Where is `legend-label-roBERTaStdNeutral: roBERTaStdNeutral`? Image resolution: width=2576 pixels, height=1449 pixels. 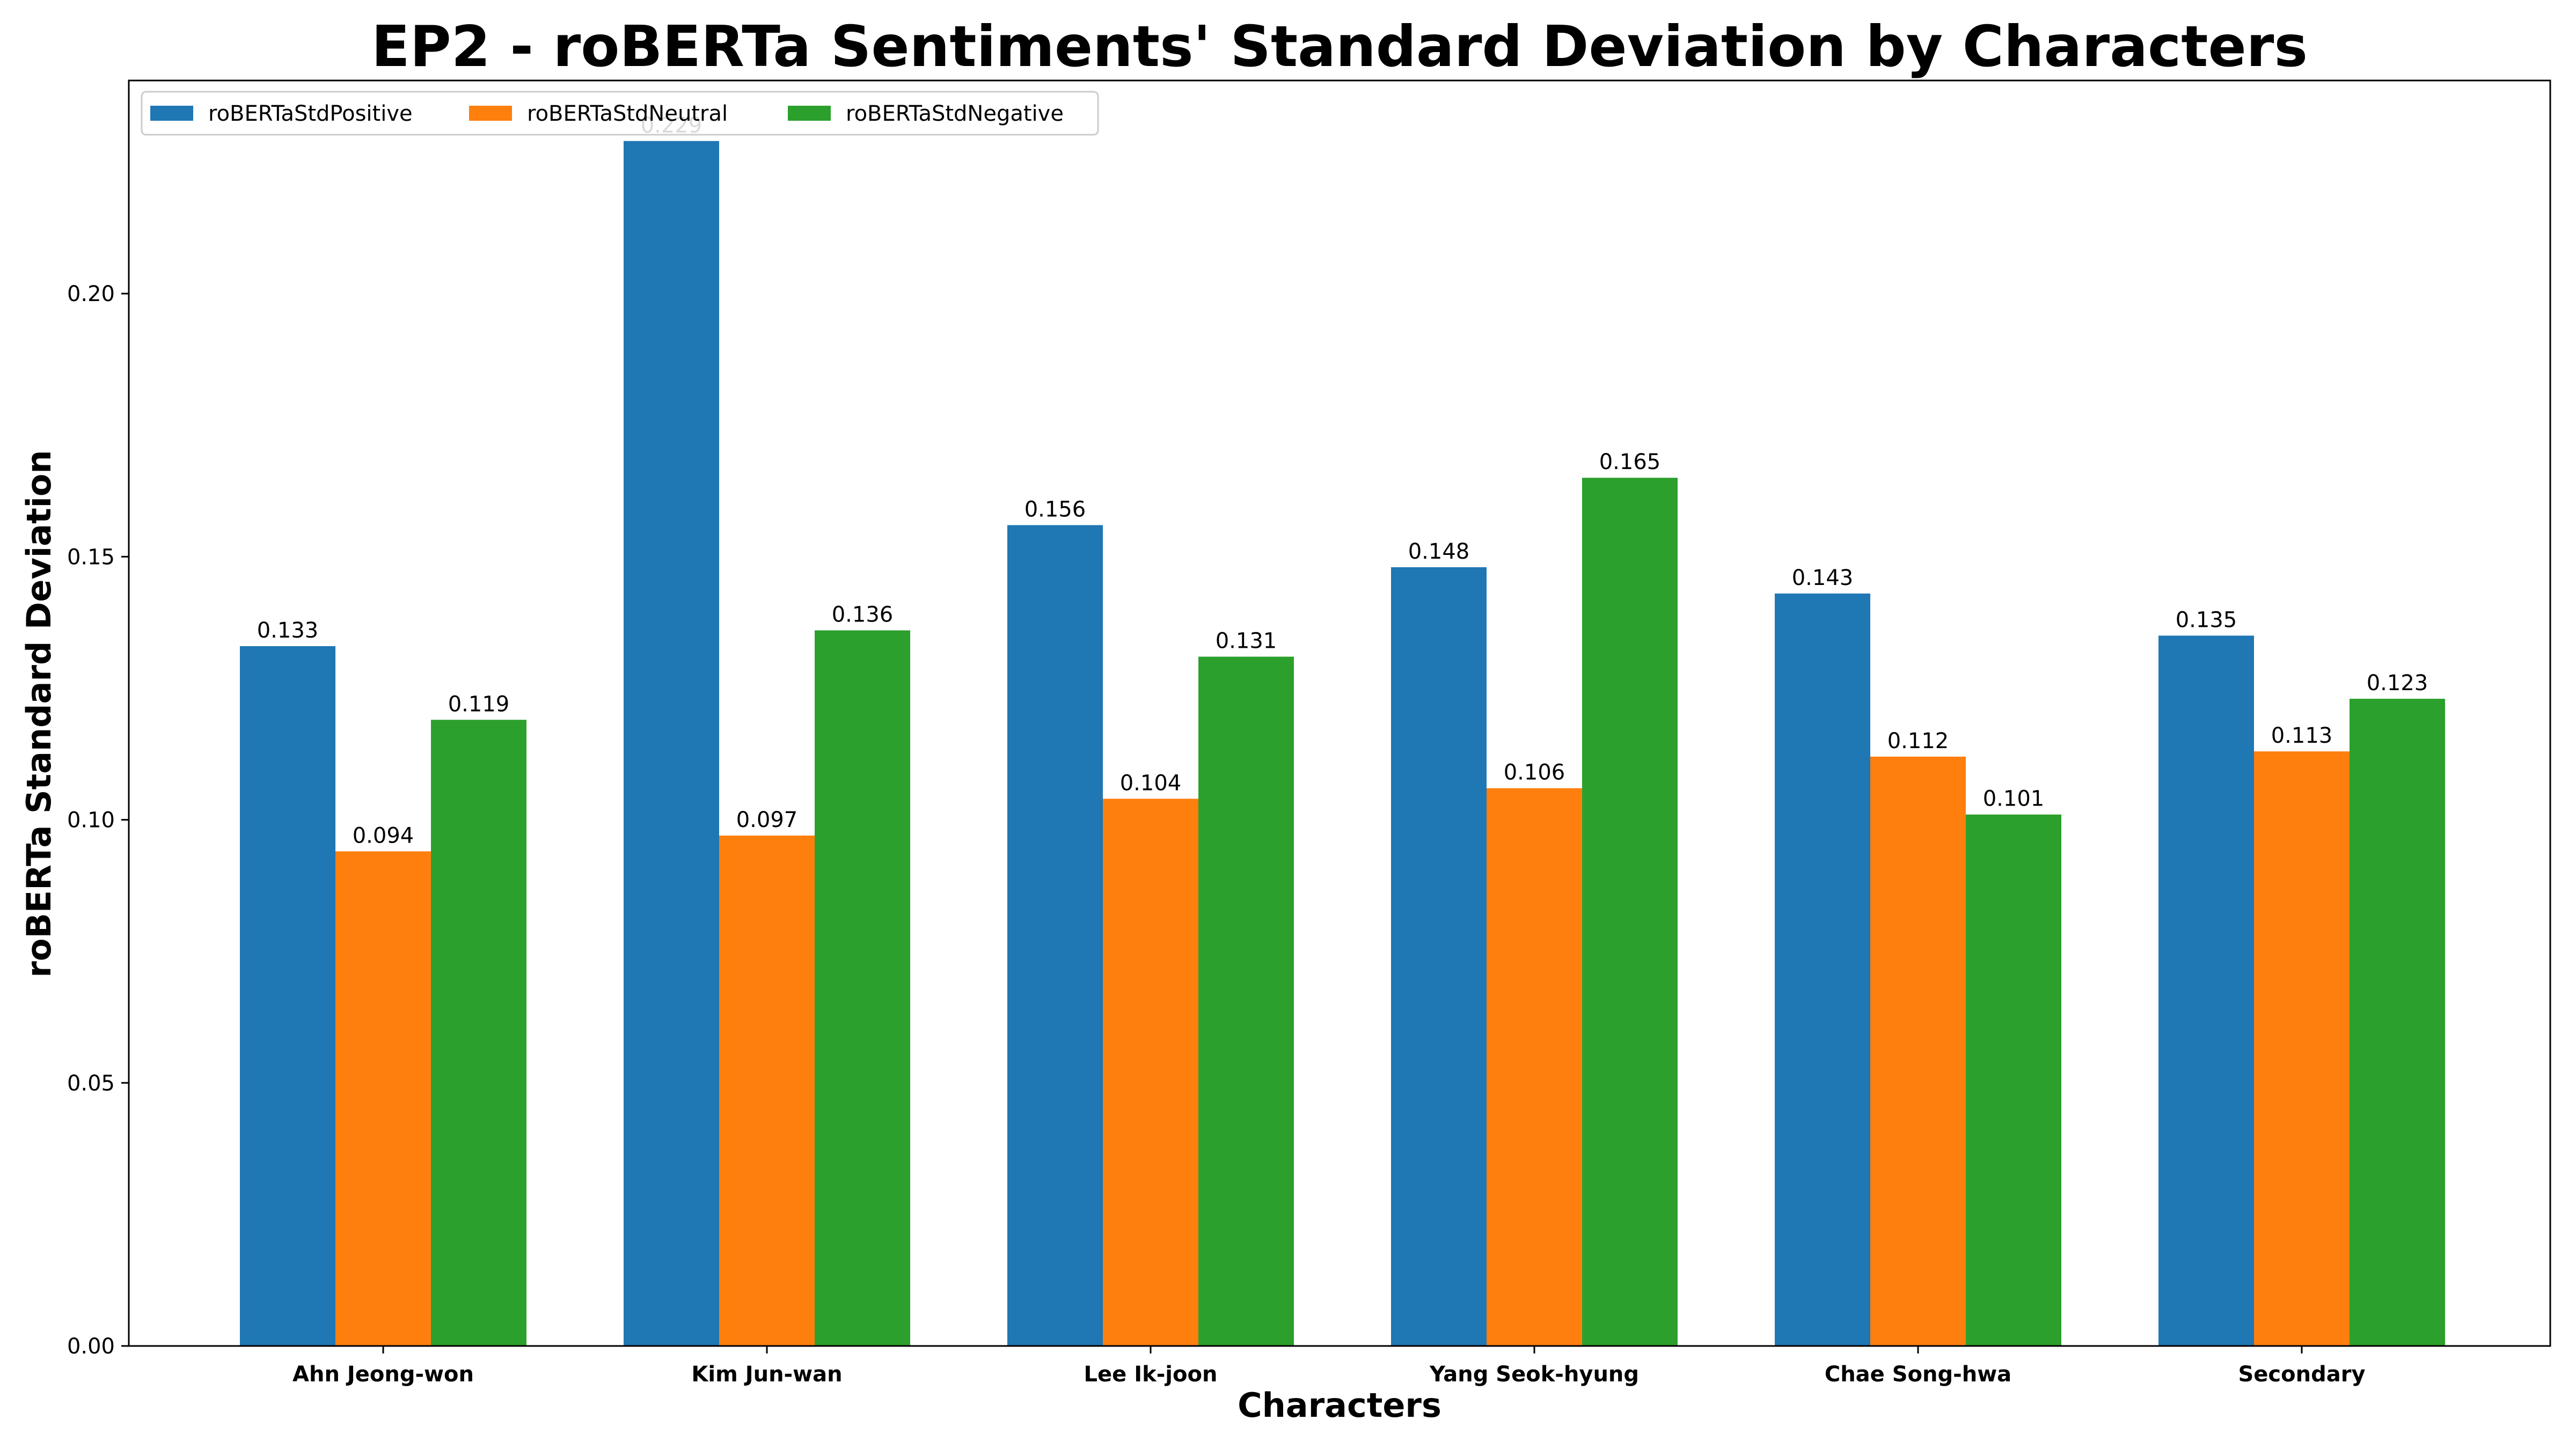
legend-label-roBERTaStdNeutral: roBERTaStdNeutral is located at coordinates (627, 113).